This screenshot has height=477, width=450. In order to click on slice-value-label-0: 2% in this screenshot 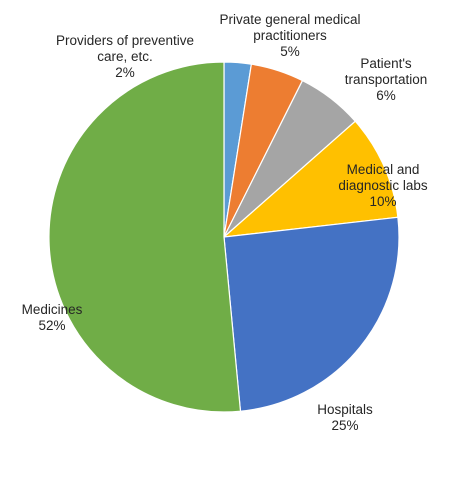, I will do `click(125, 72)`.